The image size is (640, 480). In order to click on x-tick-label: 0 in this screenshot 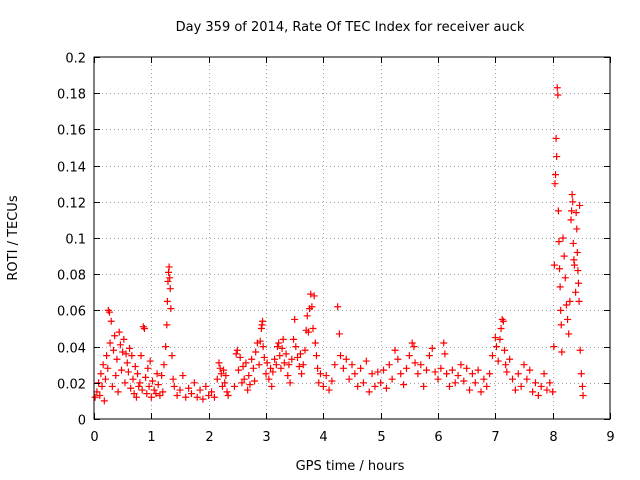, I will do `click(94, 437)`.